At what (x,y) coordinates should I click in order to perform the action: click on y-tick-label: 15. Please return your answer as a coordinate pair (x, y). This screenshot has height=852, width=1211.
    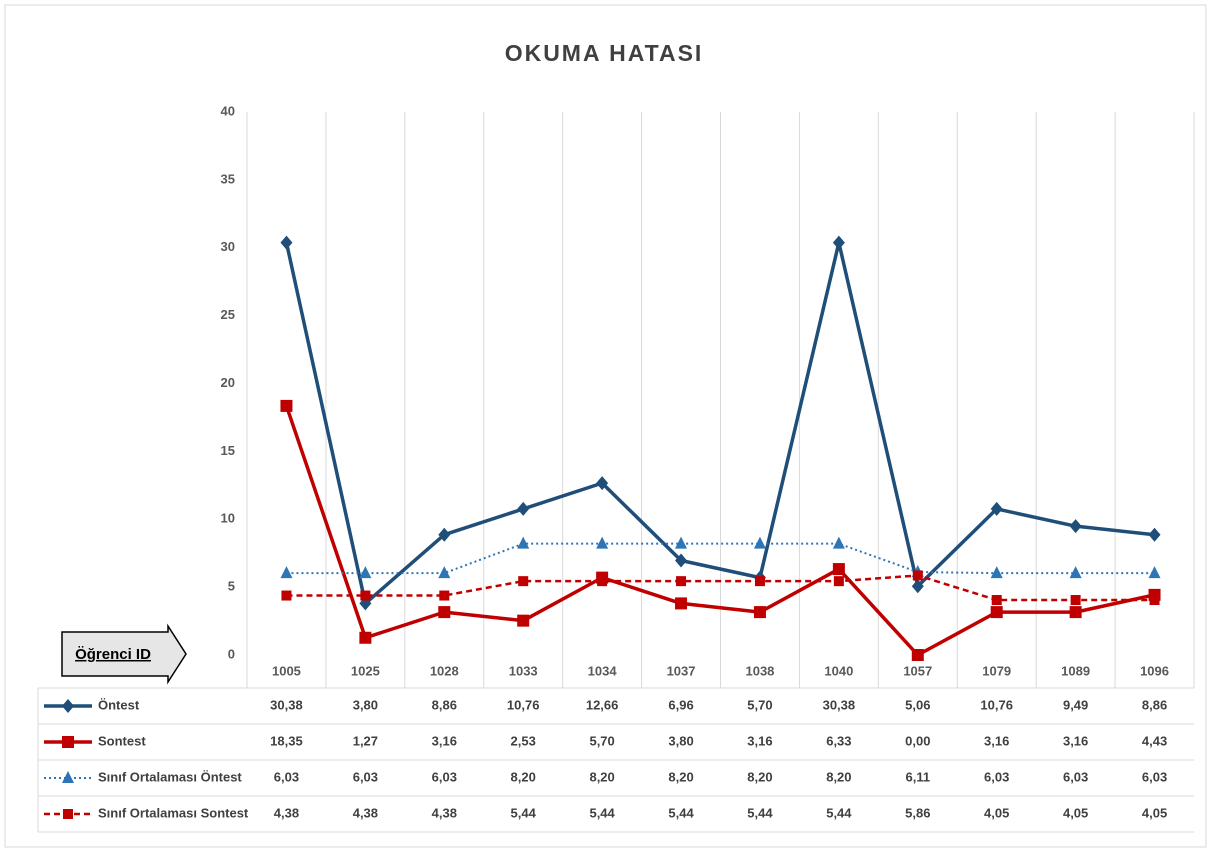
    Looking at the image, I should click on (228, 450).